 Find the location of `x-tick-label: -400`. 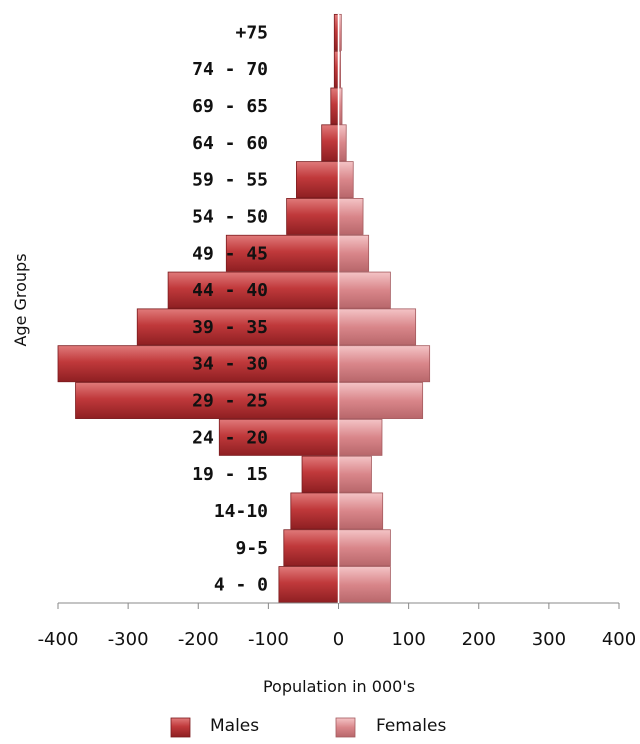

x-tick-label: -400 is located at coordinates (58, 639).